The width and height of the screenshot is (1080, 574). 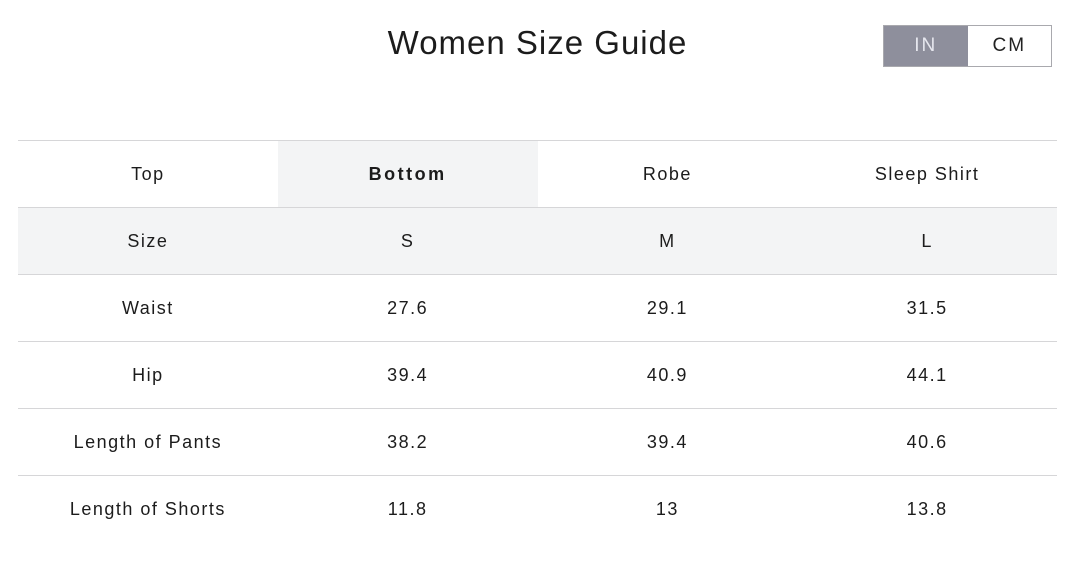 I want to click on unit-toggle: IN CM, so click(x=967, y=46).